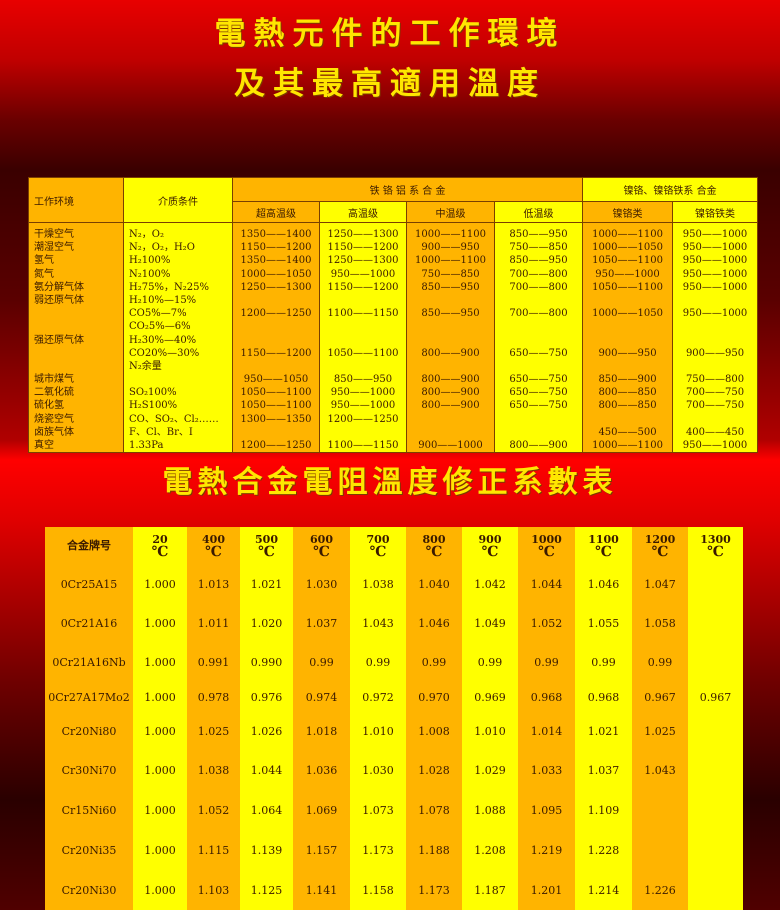 The image size is (780, 910). I want to click on environment-name: 烧瓷空气, so click(54, 419).